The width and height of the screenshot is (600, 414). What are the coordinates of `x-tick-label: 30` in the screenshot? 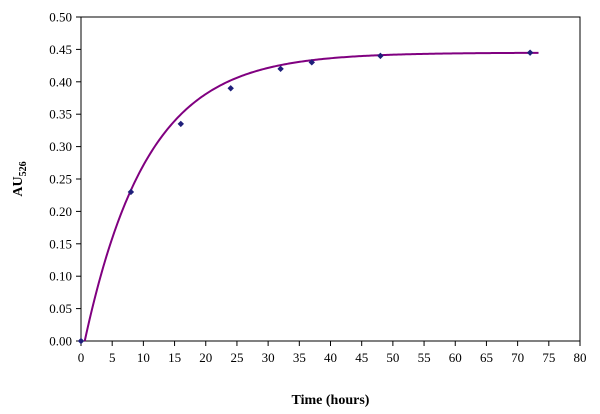 It's located at (268, 357).